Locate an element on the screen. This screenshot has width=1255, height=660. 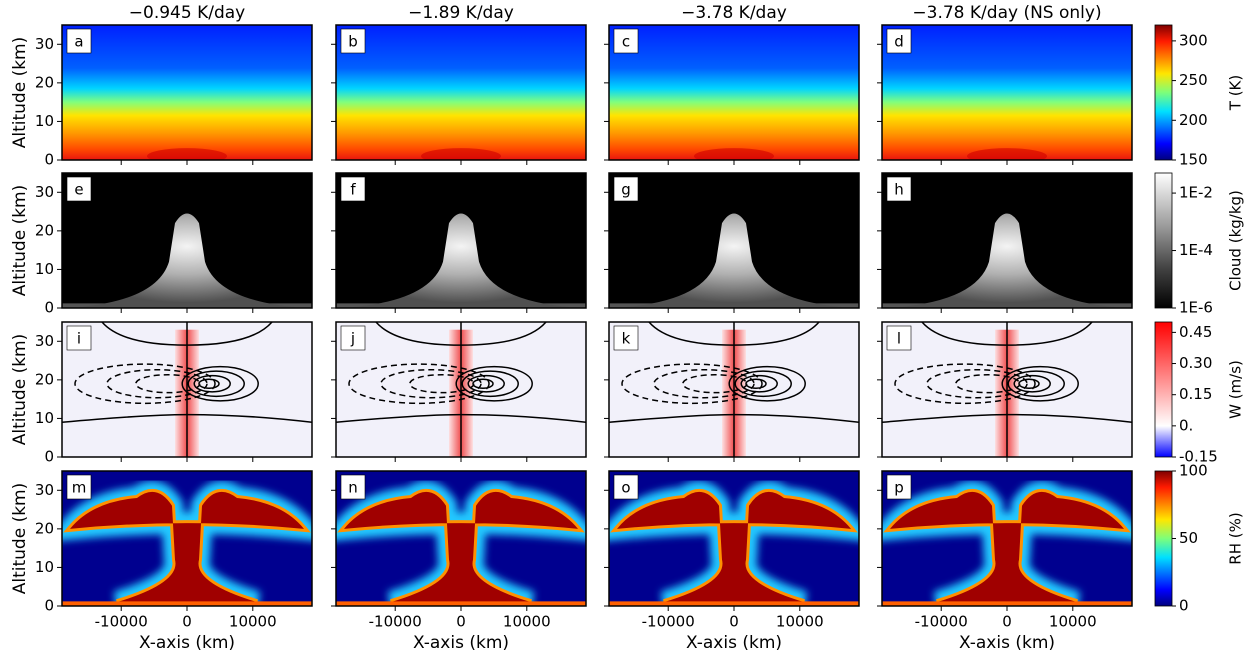
panel: j is located at coordinates (459, 391).